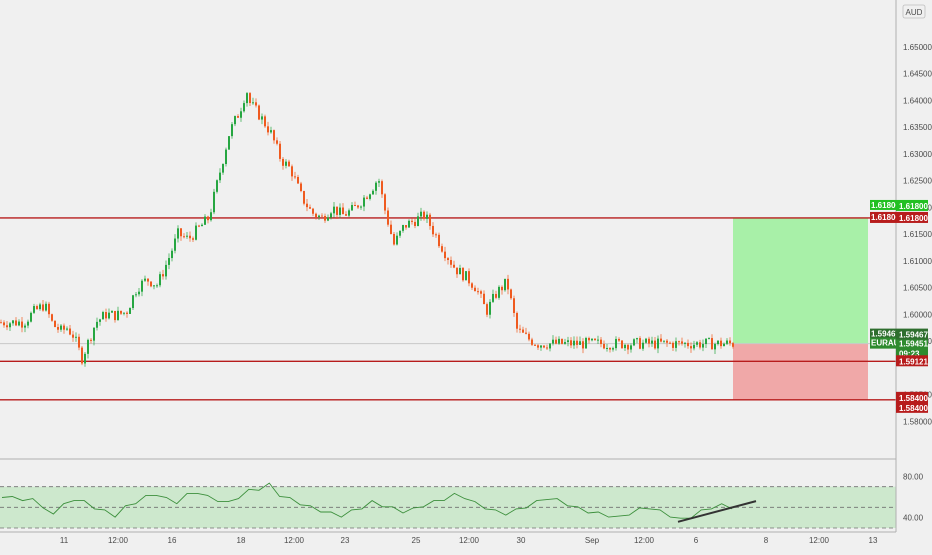  What do you see at coordinates (909, 354) in the screenshot?
I see `countdown-text: 09:23` at bounding box center [909, 354].